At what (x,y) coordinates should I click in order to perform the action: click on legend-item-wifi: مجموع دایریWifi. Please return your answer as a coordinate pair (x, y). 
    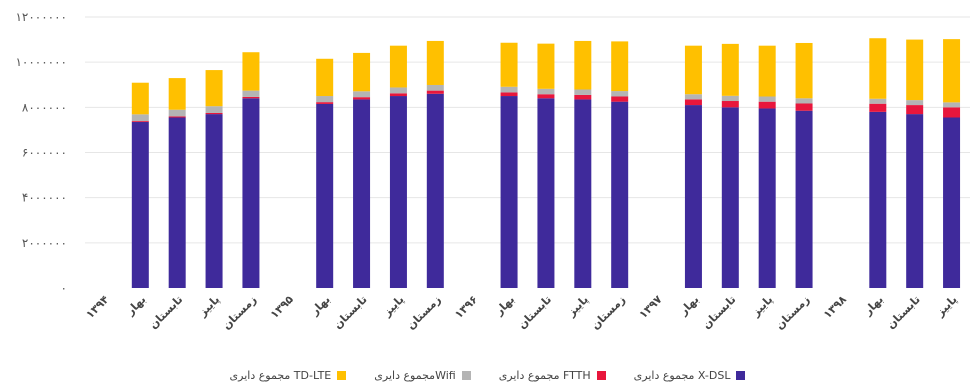
    Looking at the image, I should click on (422, 375).